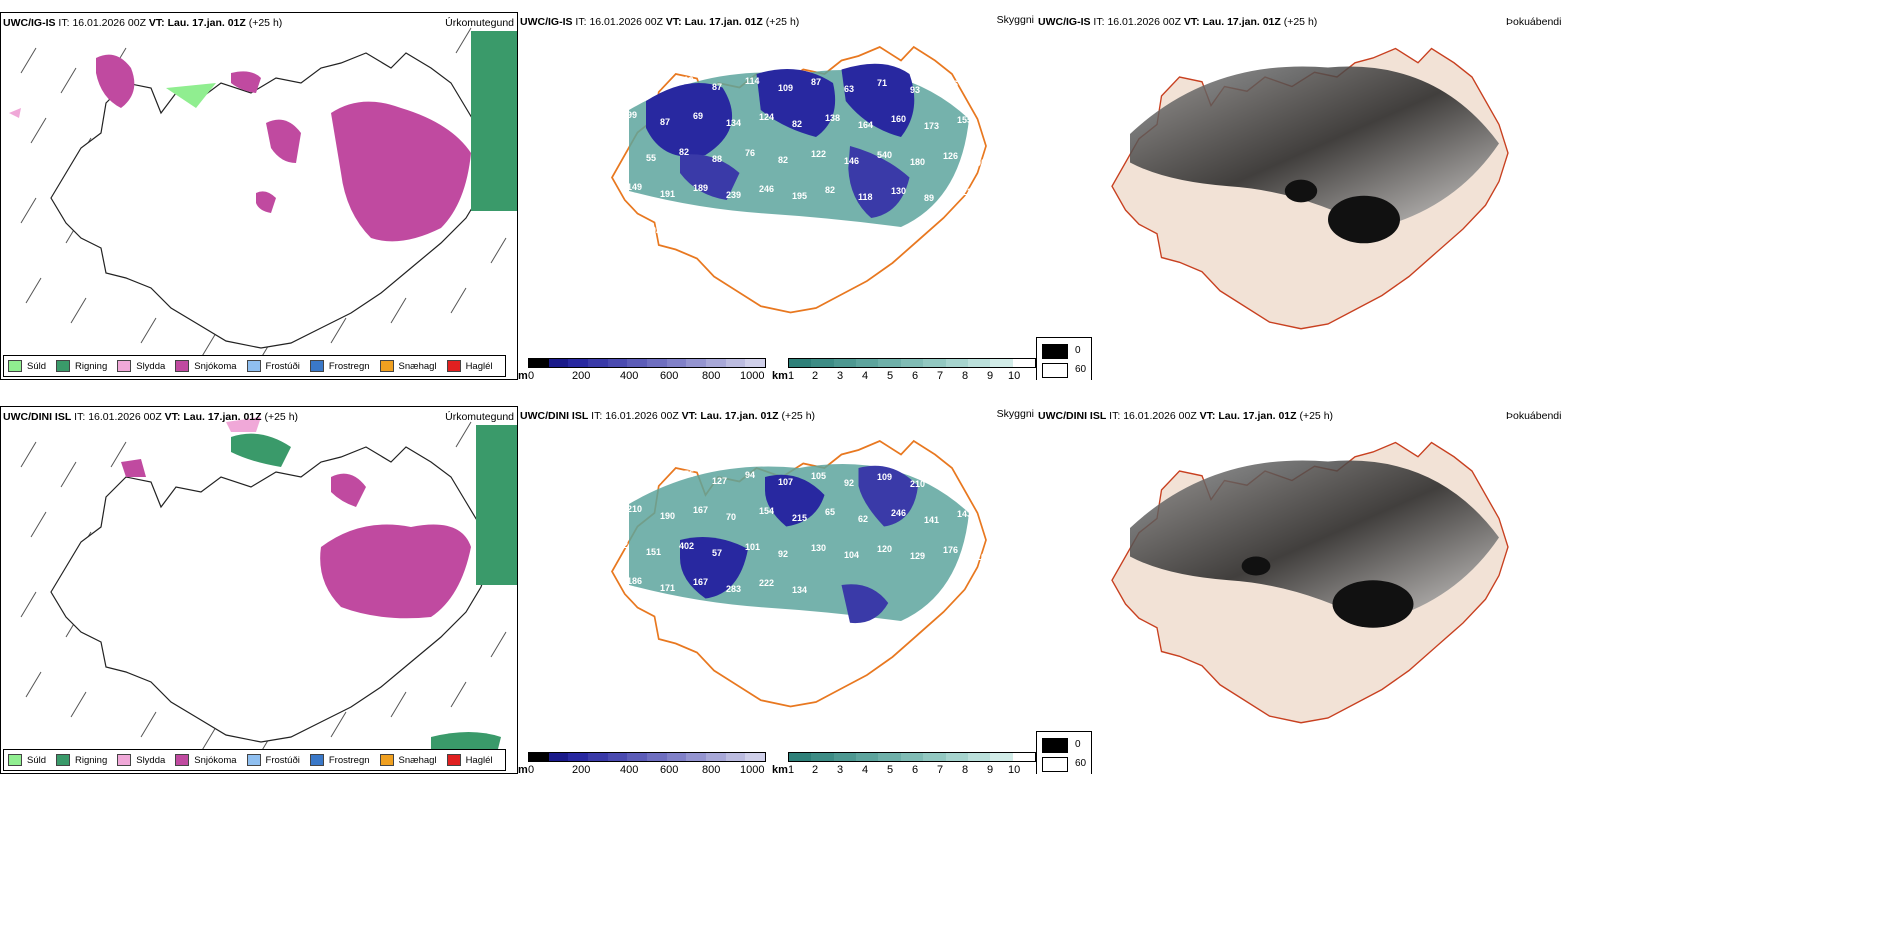  Describe the element at coordinates (815, 375) in the screenshot. I see `colorbar-tick: 2` at that location.